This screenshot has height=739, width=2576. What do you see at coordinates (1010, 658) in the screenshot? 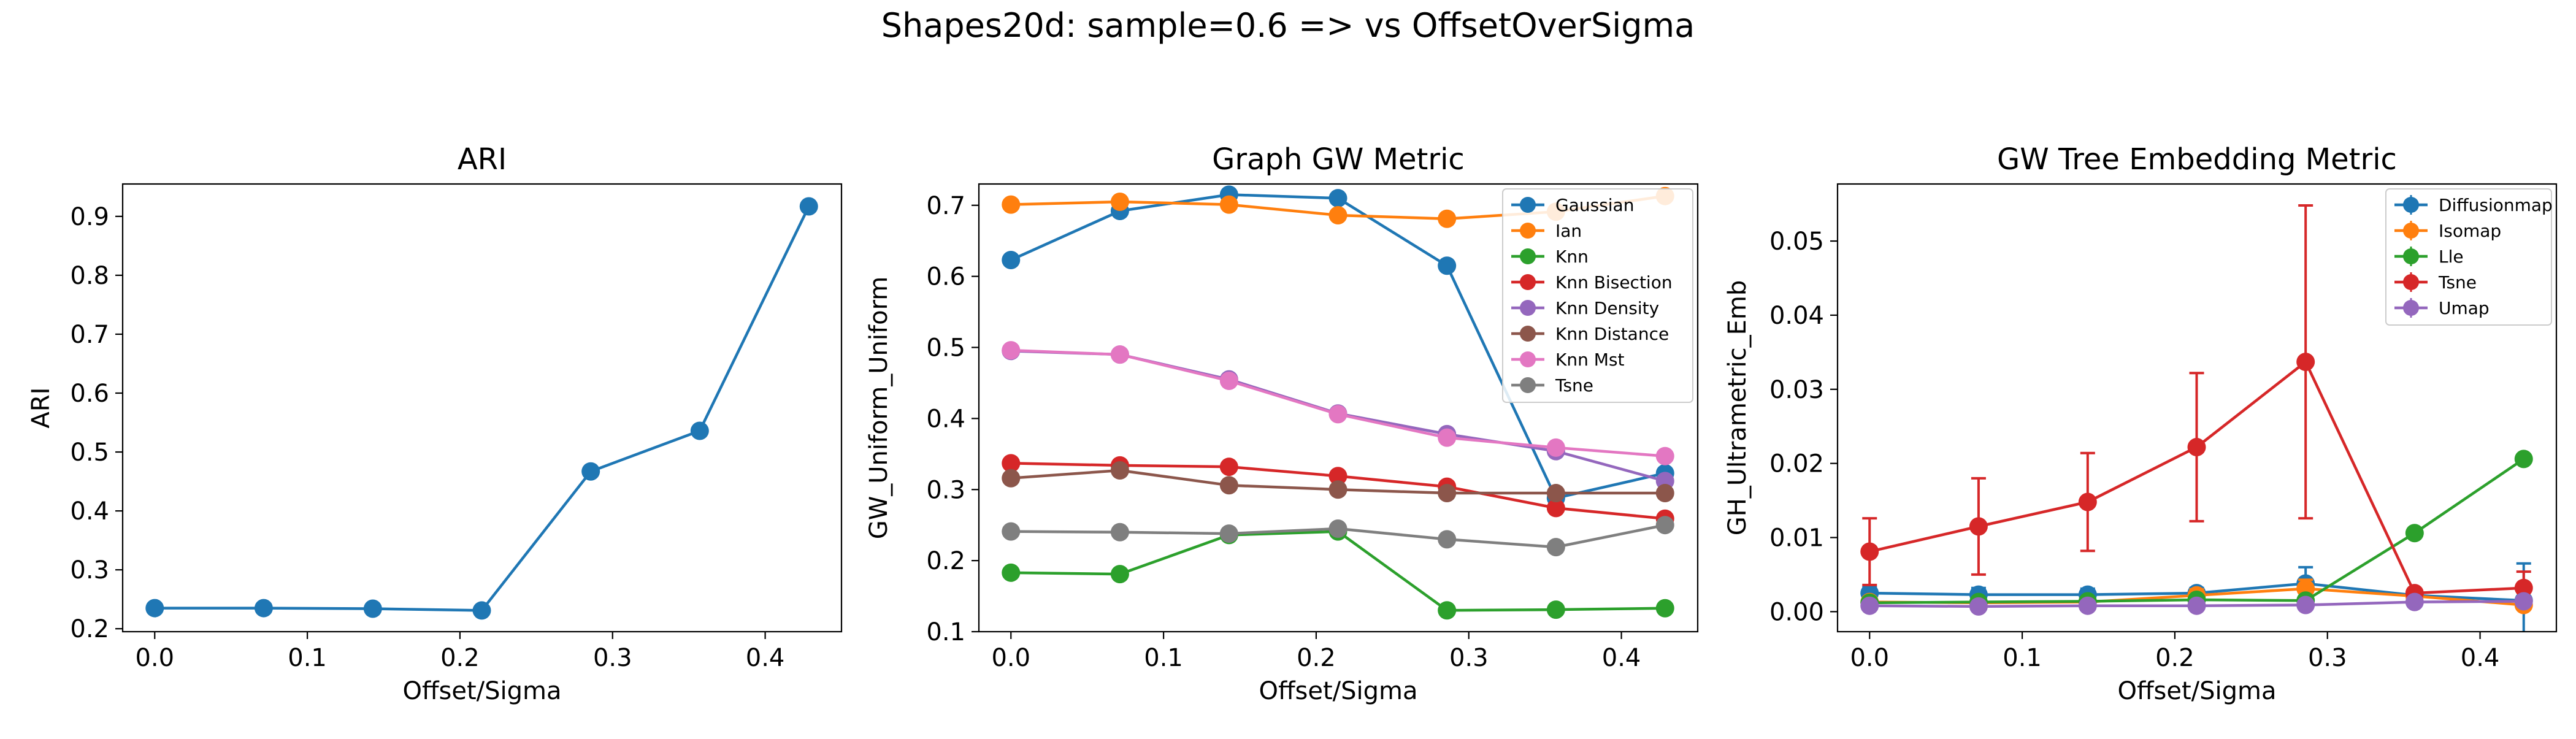
I see `x-tick-label: 0.0` at bounding box center [1010, 658].